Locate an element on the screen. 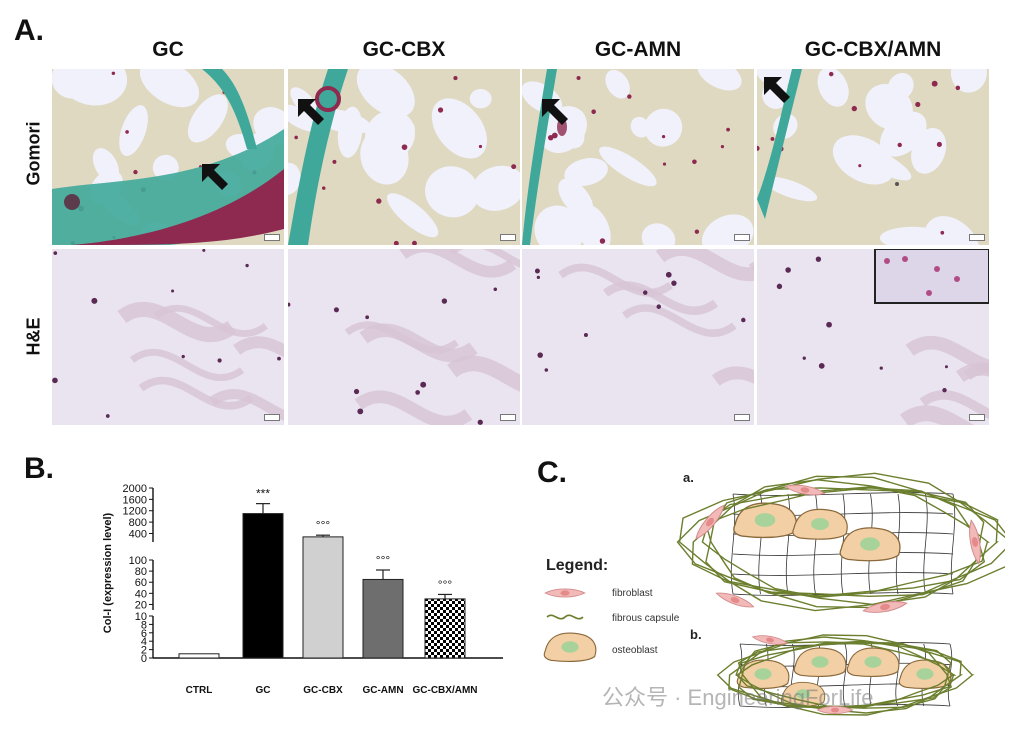 Image resolution: width=1017 pixels, height=734 pixels. x-tick-label: GC-CBX/AMN is located at coordinates (445, 690).